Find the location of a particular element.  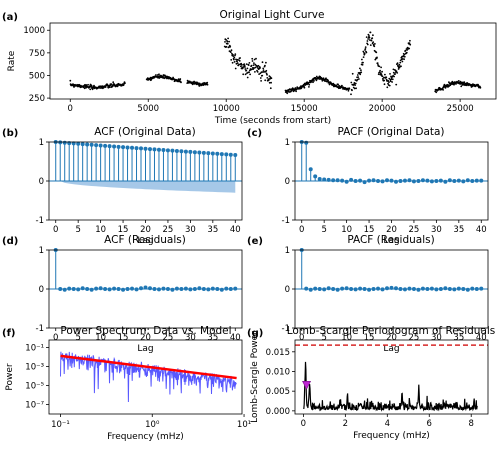

acf-original-xtick-label: 0 is located at coordinates (55, 230).